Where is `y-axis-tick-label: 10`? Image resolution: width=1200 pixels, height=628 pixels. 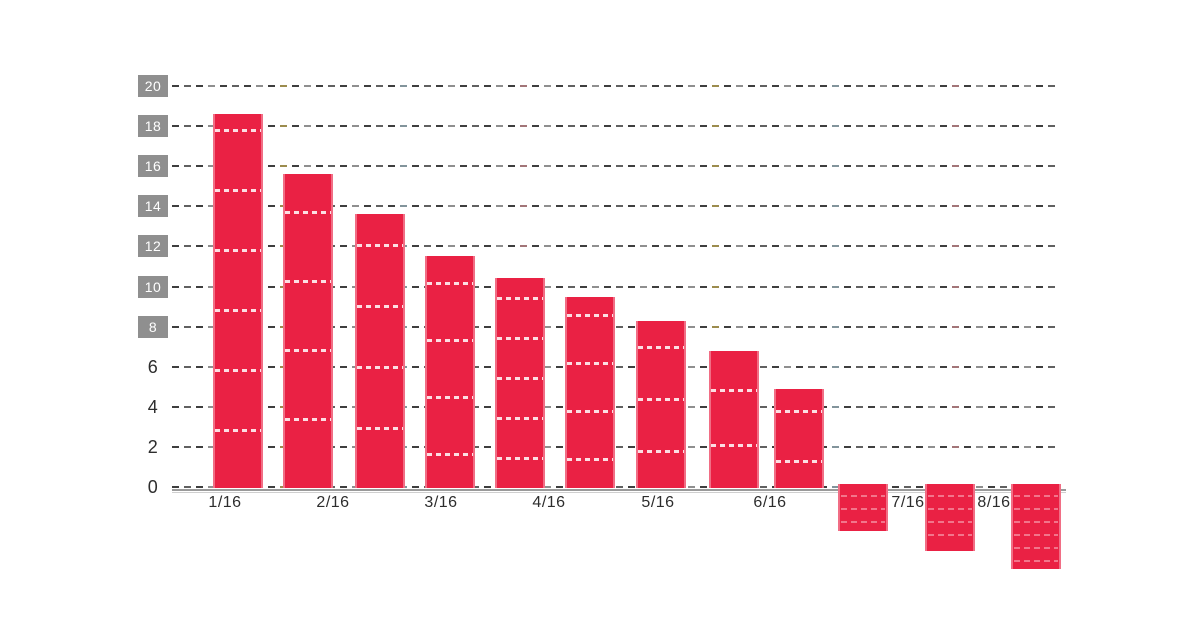
y-axis-tick-label: 10 is located at coordinates (153, 286).